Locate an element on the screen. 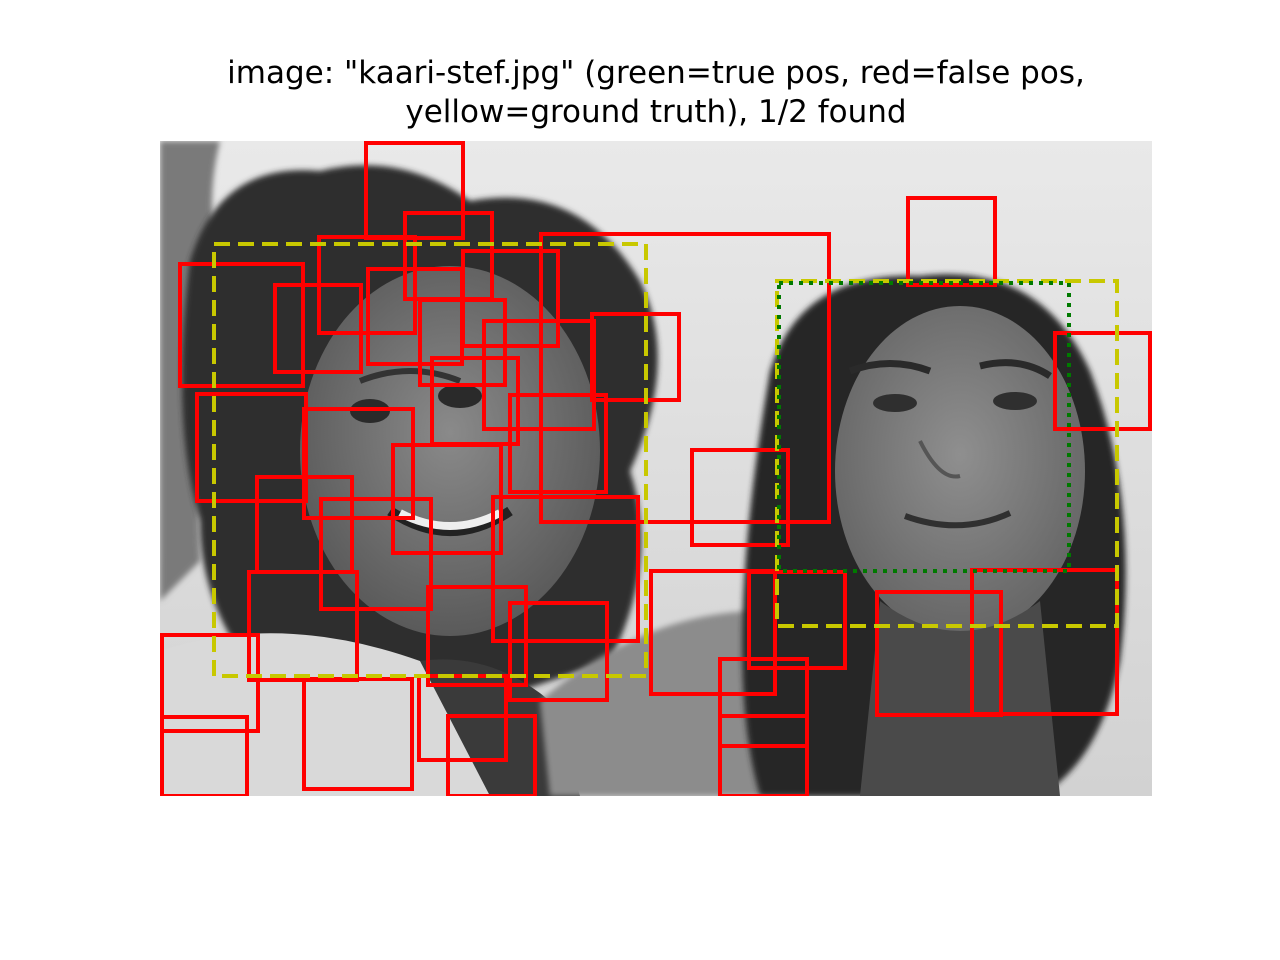  true-positive-box is located at coordinates (924, 427).